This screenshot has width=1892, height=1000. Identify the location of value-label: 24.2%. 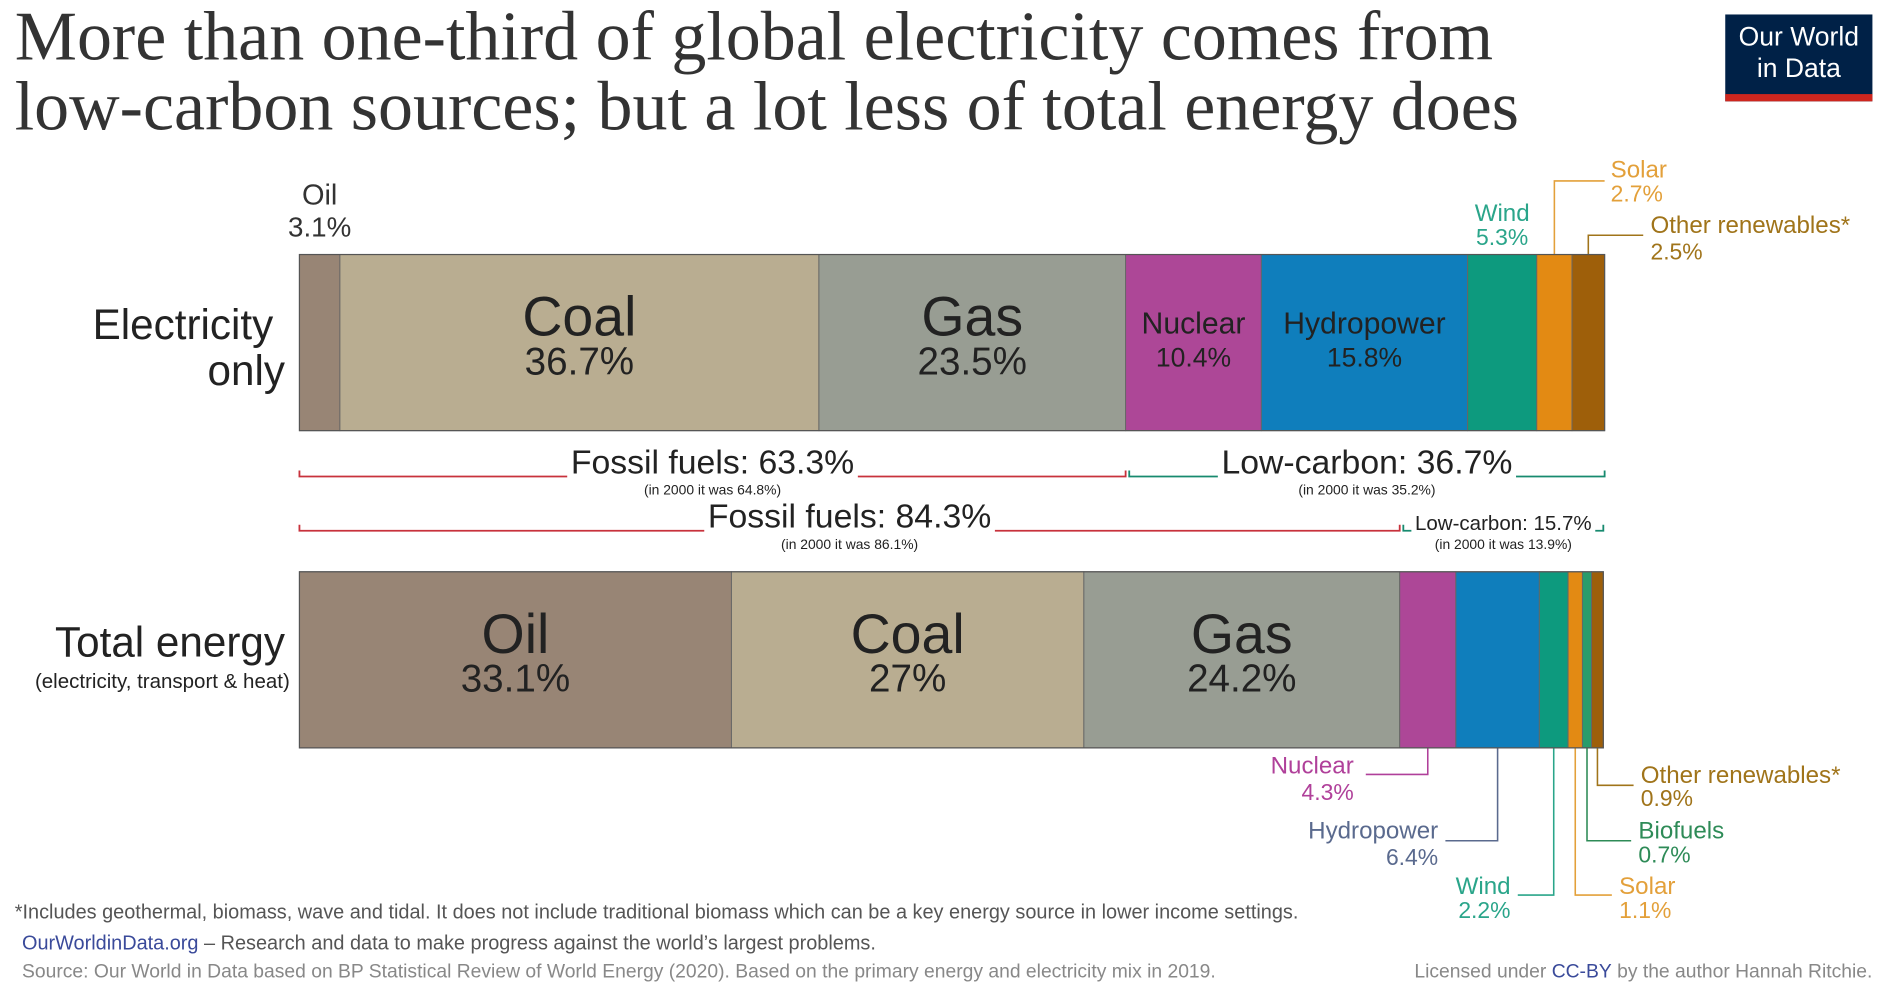
(1241, 679).